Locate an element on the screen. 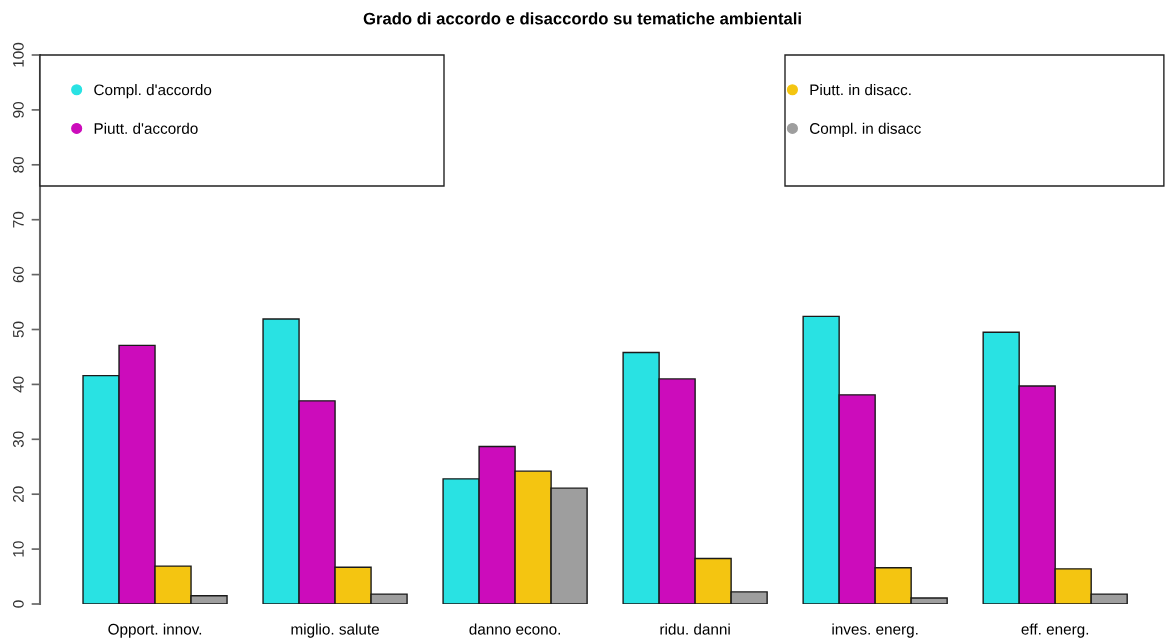 This screenshot has height=639, width=1165. chart-title: Grado di accordo e disaccordo su tematiche ambientali is located at coordinates (582, 18).